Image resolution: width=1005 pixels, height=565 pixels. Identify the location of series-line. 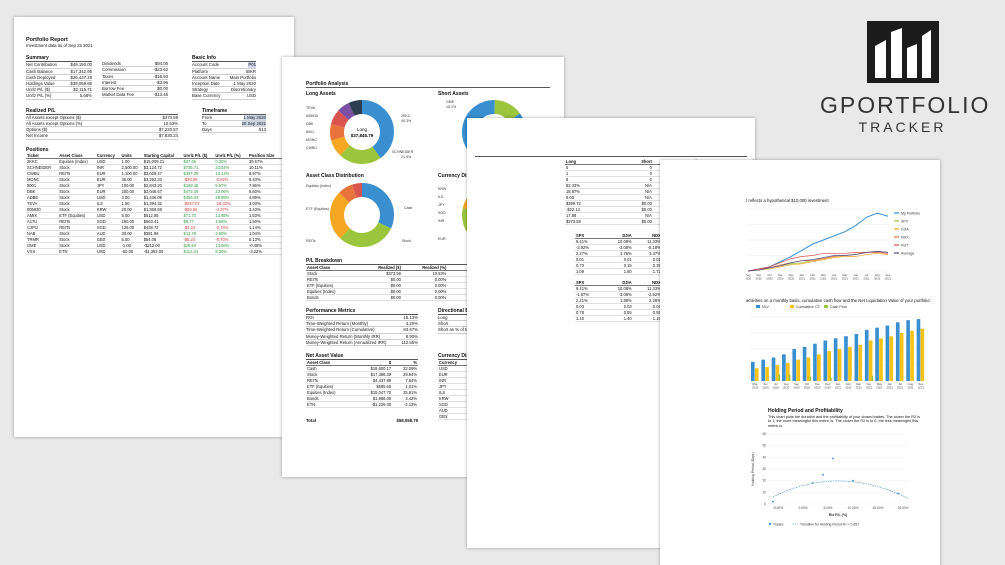
(818, 261).